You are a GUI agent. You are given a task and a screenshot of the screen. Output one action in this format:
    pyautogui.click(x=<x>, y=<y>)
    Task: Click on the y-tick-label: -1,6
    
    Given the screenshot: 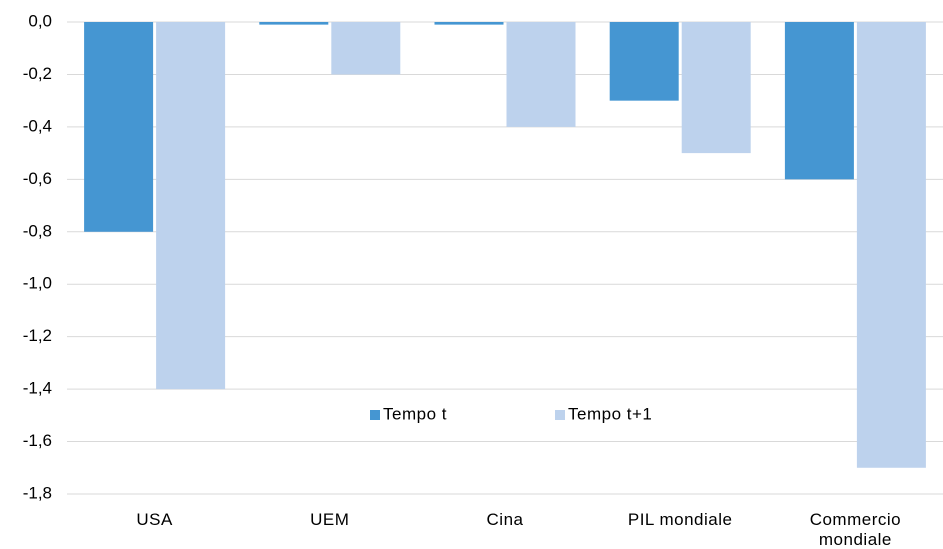 What is the action you would take?
    pyautogui.click(x=37, y=440)
    